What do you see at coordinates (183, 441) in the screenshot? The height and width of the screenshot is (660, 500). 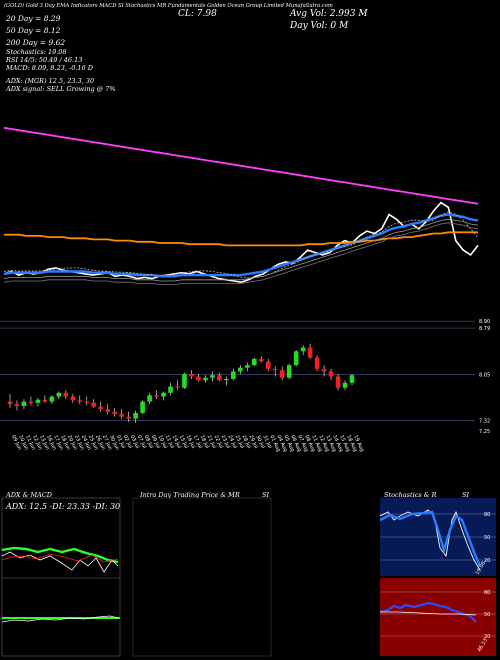 I see `date-tick-label: 15 Jul` at bounding box center [183, 441].